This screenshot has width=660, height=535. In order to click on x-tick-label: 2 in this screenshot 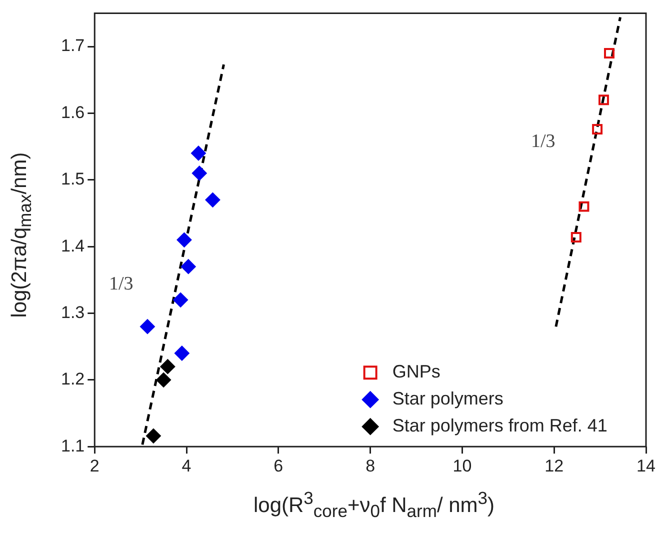, I will do `click(95, 466)`.